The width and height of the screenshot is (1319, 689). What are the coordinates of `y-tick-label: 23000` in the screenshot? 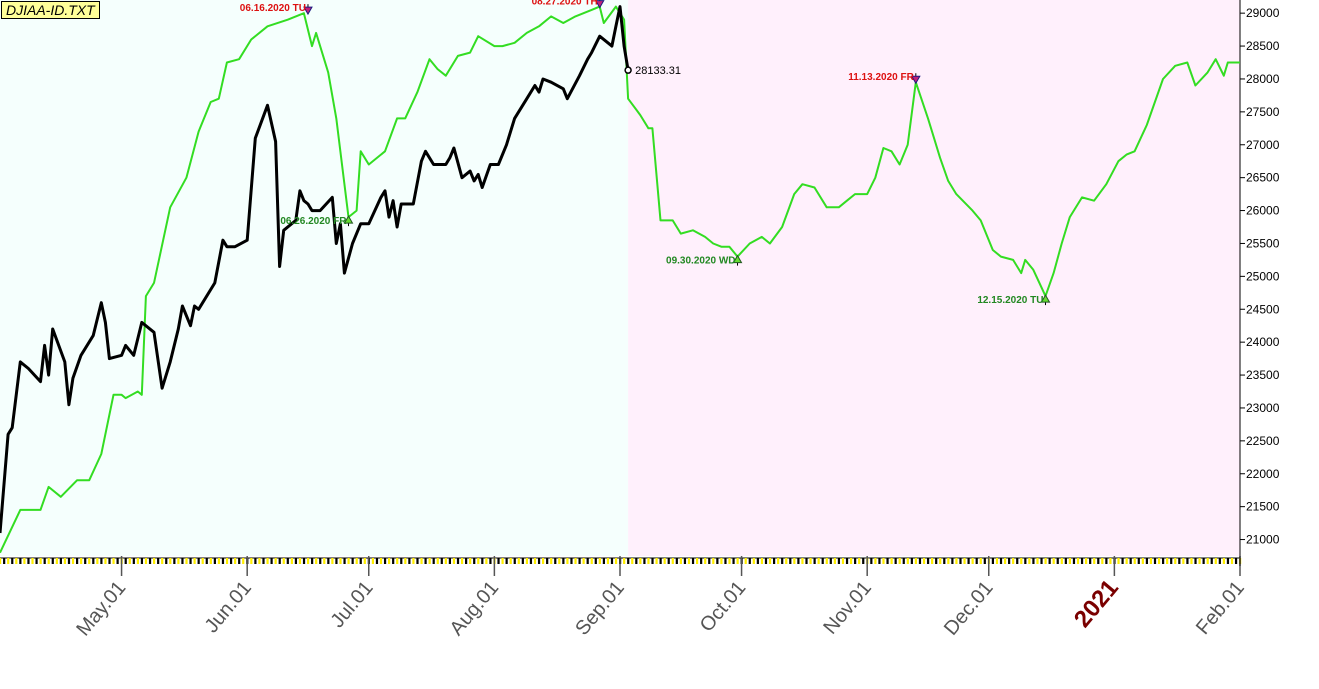 It's located at (1263, 408).